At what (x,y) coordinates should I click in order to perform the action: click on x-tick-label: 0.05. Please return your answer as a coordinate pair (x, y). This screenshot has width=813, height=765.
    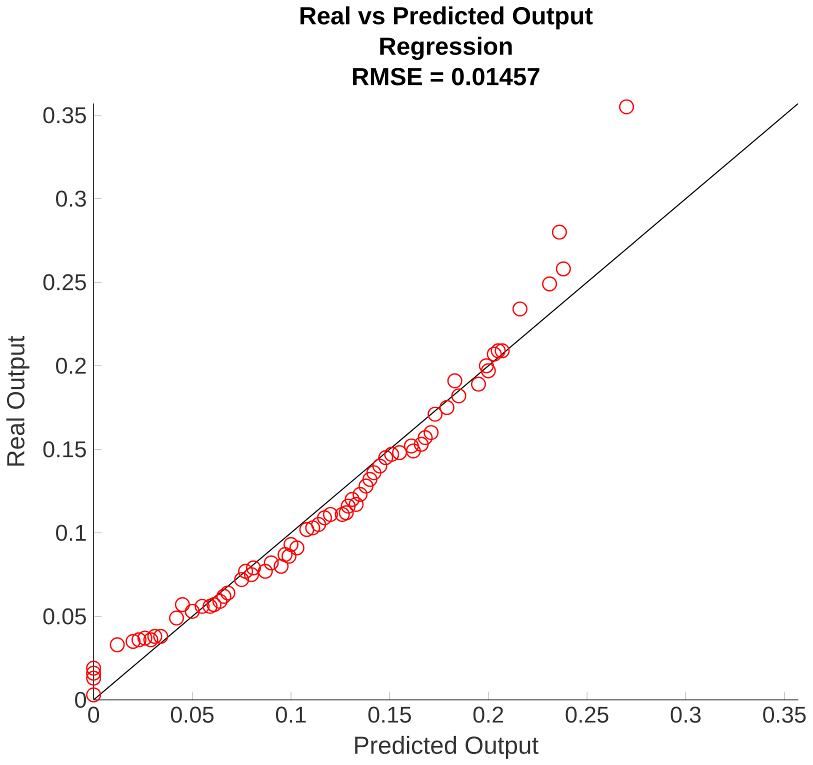
    Looking at the image, I should click on (192, 714).